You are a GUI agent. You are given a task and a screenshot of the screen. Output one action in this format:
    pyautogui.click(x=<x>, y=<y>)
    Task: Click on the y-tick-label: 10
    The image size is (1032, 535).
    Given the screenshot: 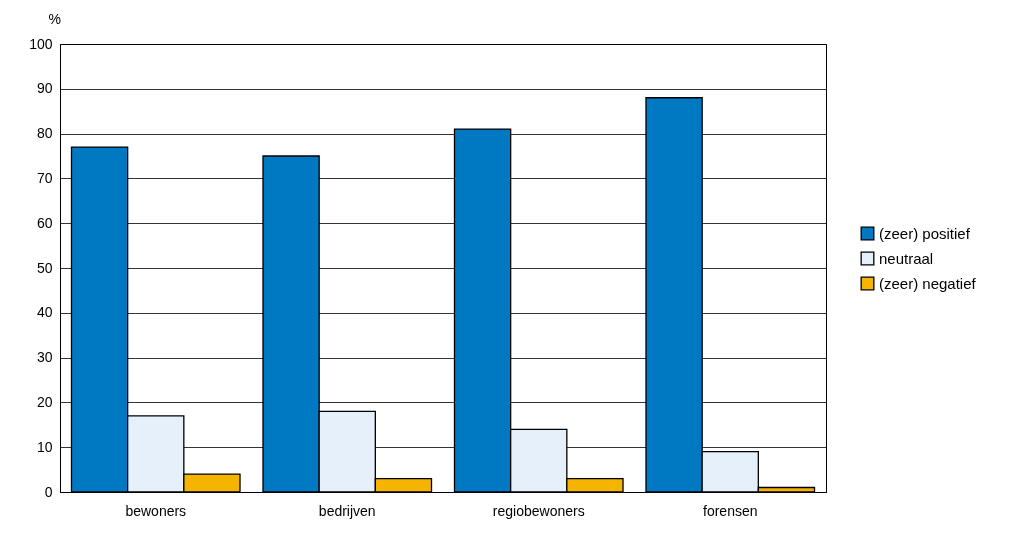 What is the action you would take?
    pyautogui.click(x=44, y=446)
    